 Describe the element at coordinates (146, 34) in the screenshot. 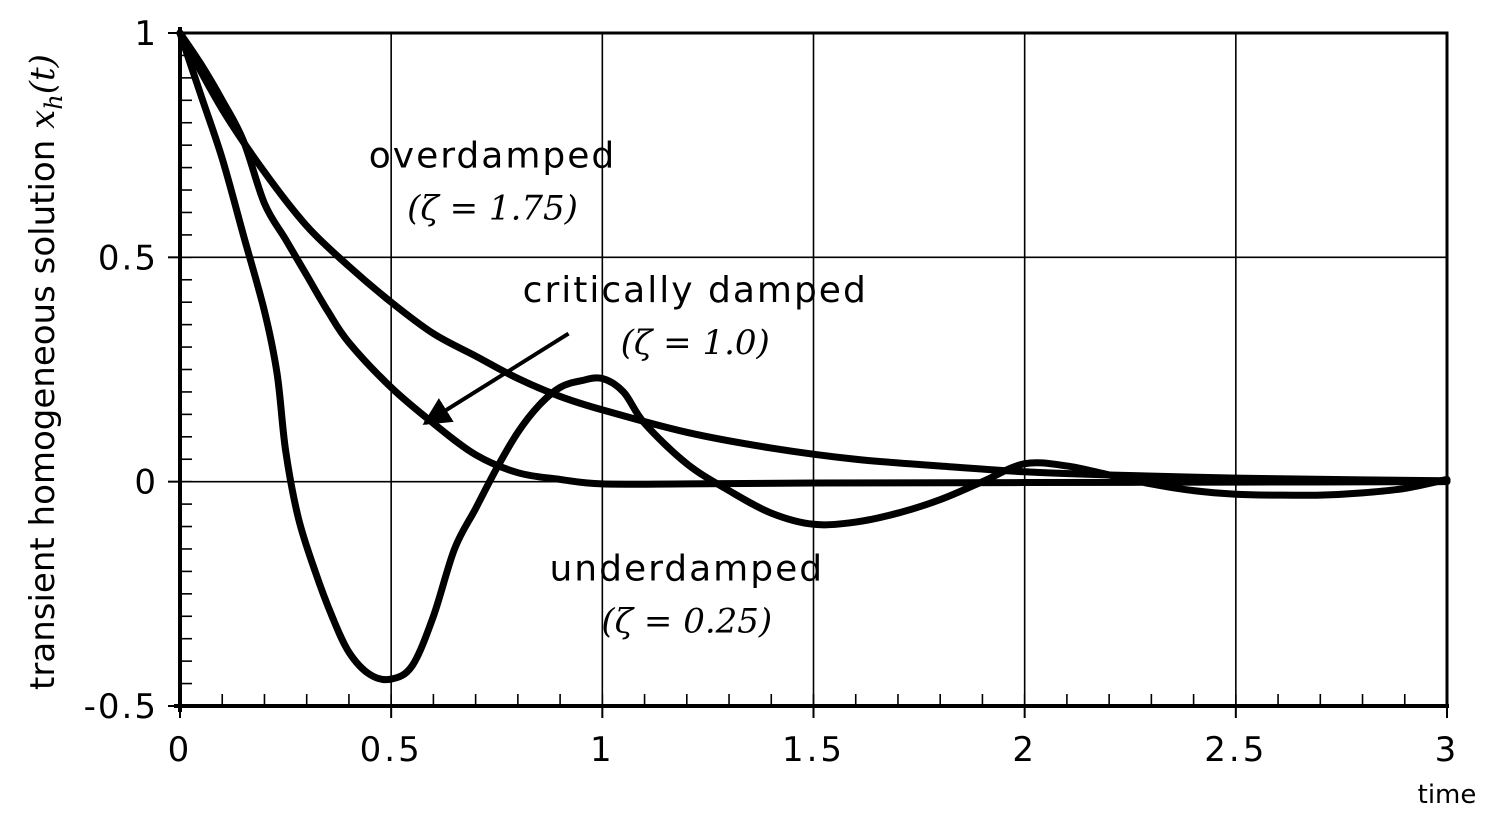

I see `y-tick-label: 1` at that location.